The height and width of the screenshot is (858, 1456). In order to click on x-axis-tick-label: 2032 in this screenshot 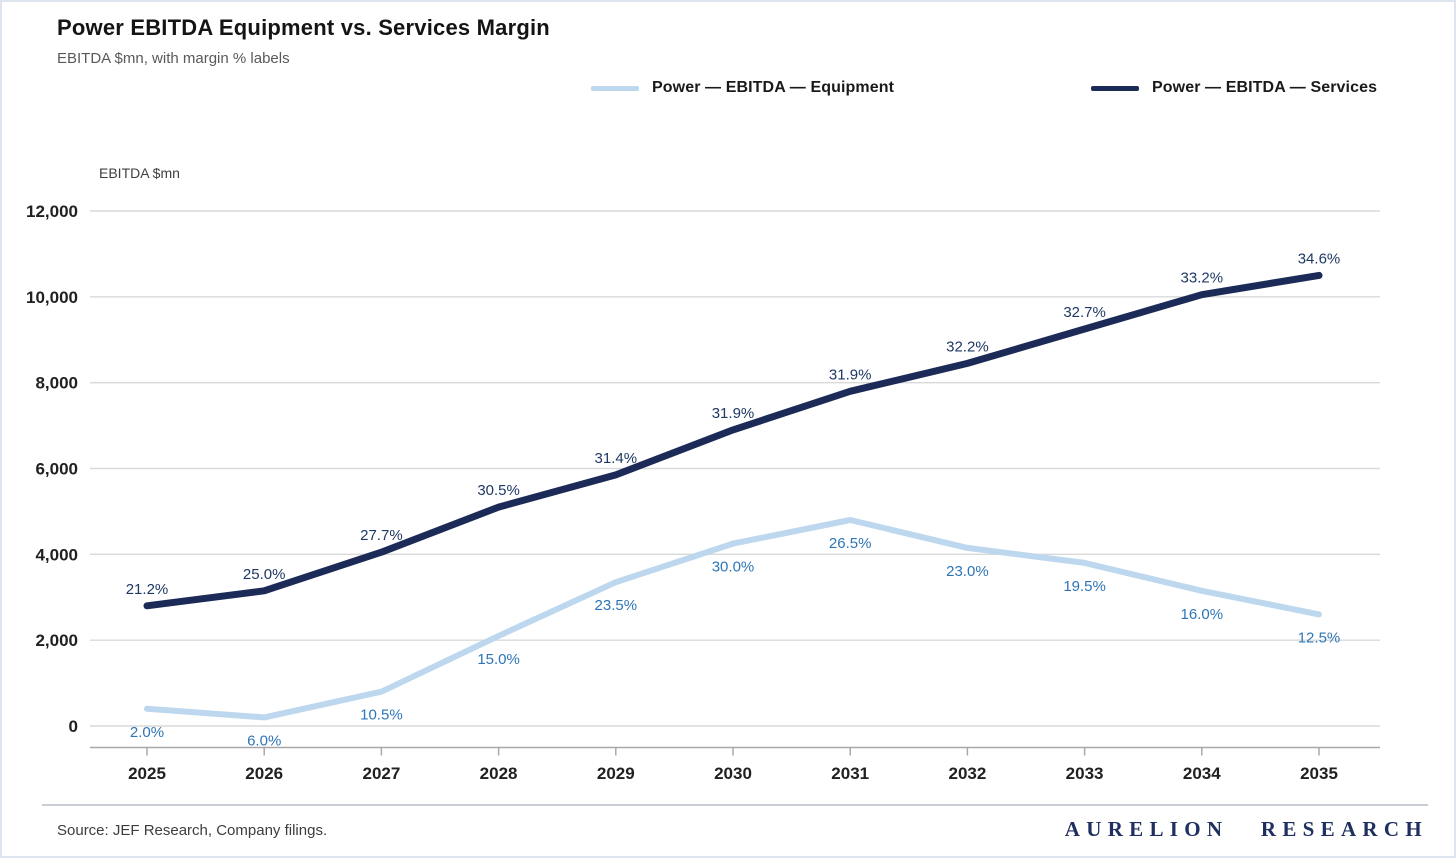, I will do `click(967, 773)`.